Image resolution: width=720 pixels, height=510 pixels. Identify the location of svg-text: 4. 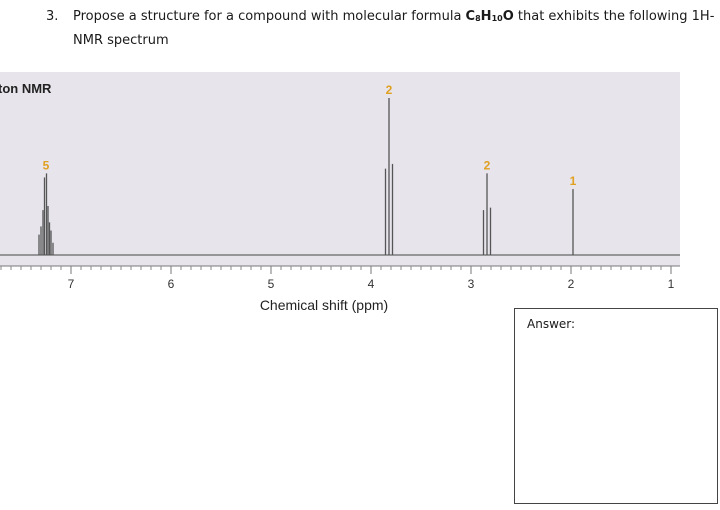
(371, 284).